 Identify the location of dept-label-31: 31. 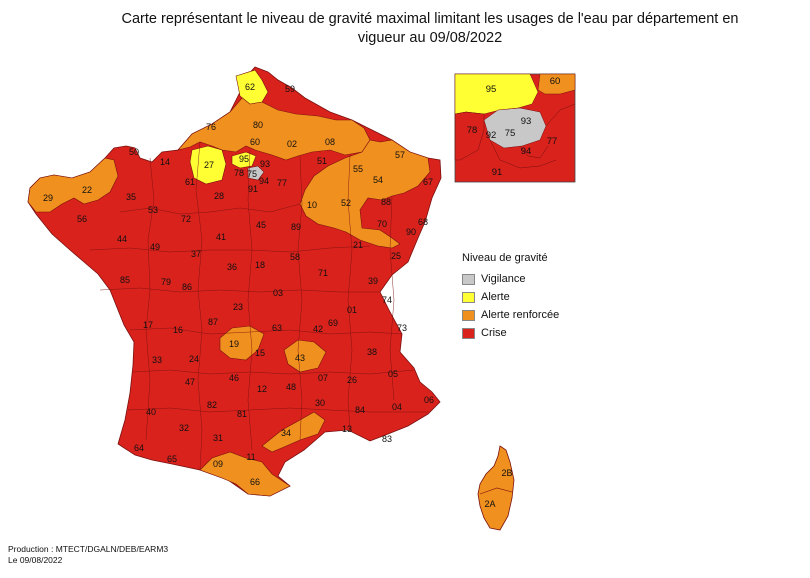
(218, 438).